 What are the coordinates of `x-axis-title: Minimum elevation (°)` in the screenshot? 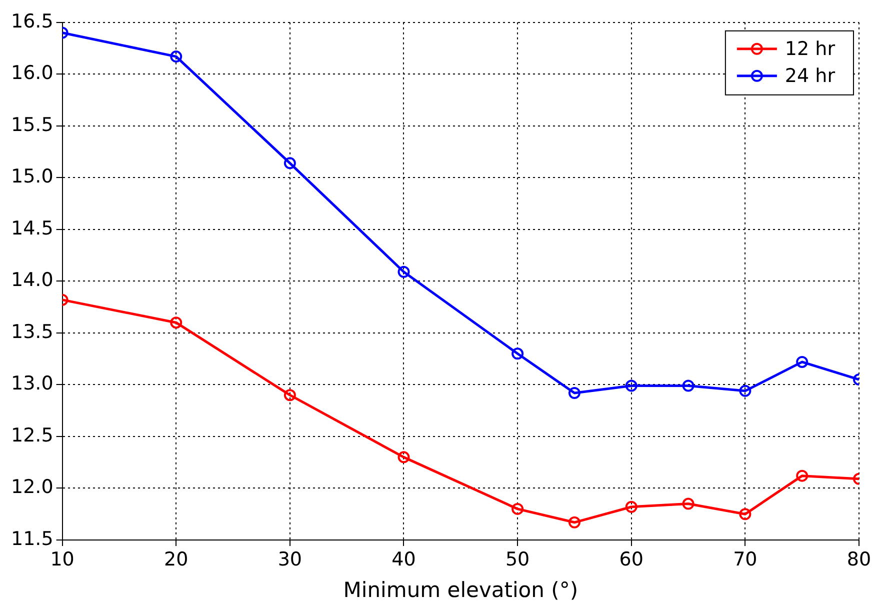 It's located at (460, 590).